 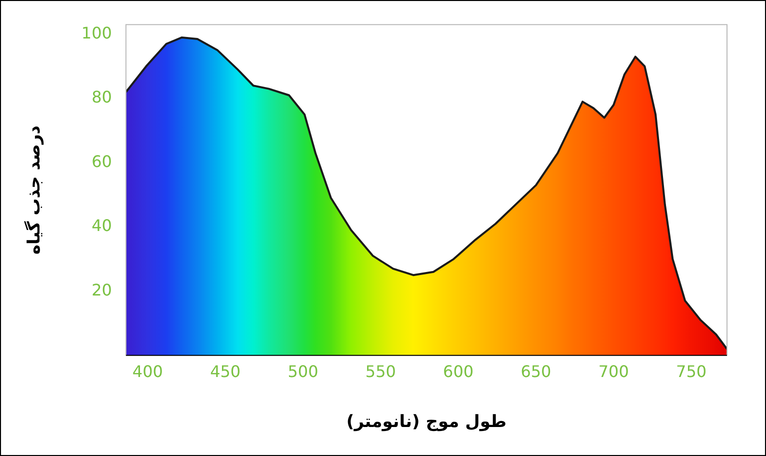 What do you see at coordinates (691, 372) in the screenshot?
I see `x-tick-label: 750` at bounding box center [691, 372].